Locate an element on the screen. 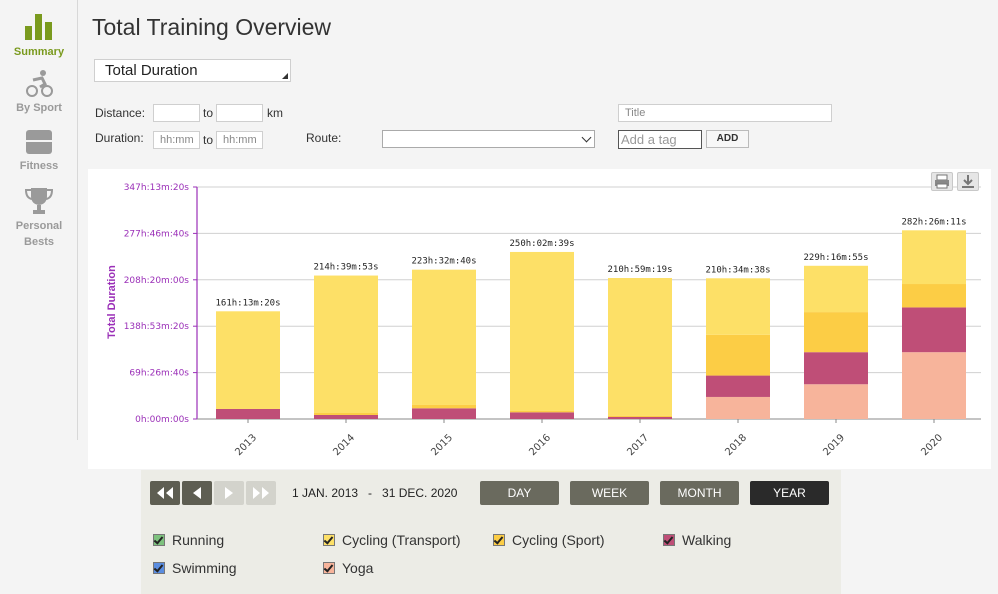 Image resolution: width=998 pixels, height=594 pixels. distance-from-input is located at coordinates (176, 113).